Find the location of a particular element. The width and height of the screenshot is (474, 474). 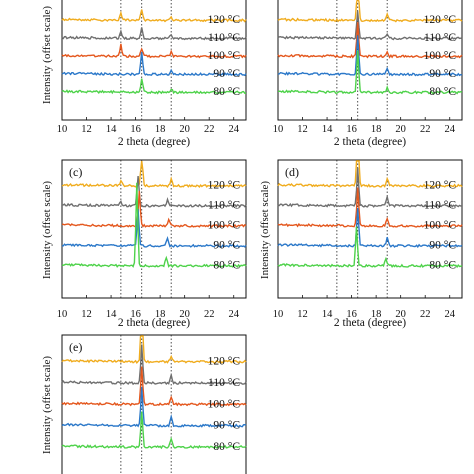

panel-letter: (d) is located at coordinates (292, 172).